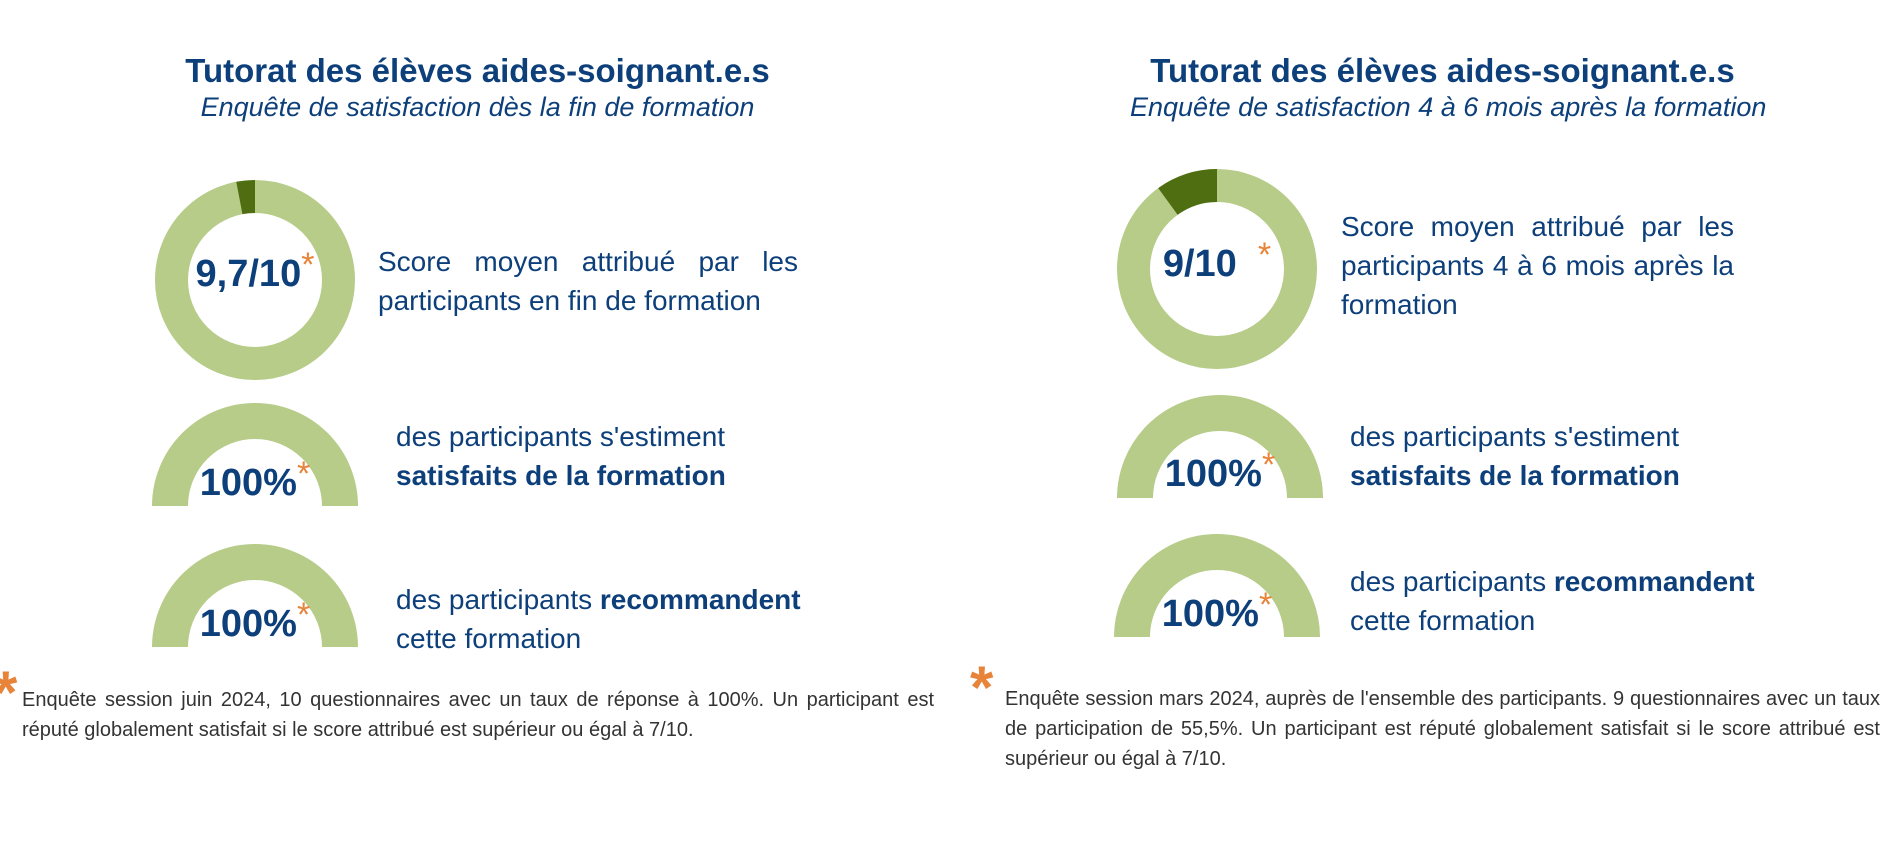  I want to click on left-satisfied-label: 100%, so click(248, 483).